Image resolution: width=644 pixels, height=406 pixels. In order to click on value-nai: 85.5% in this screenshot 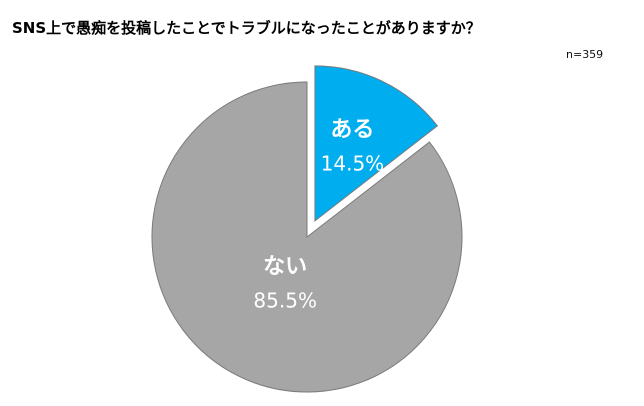, I will do `click(285, 301)`.